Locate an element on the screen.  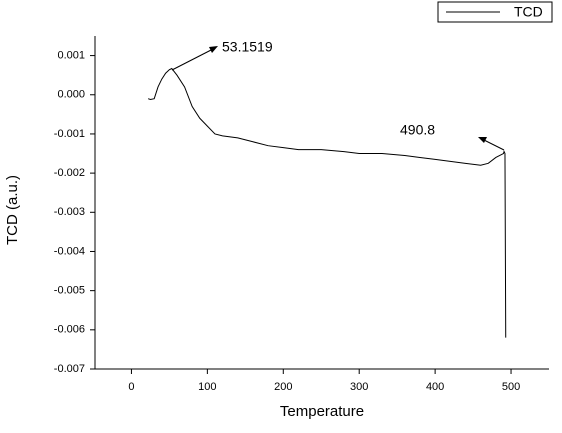
x-tick-label: 200 is located at coordinates (283, 387).